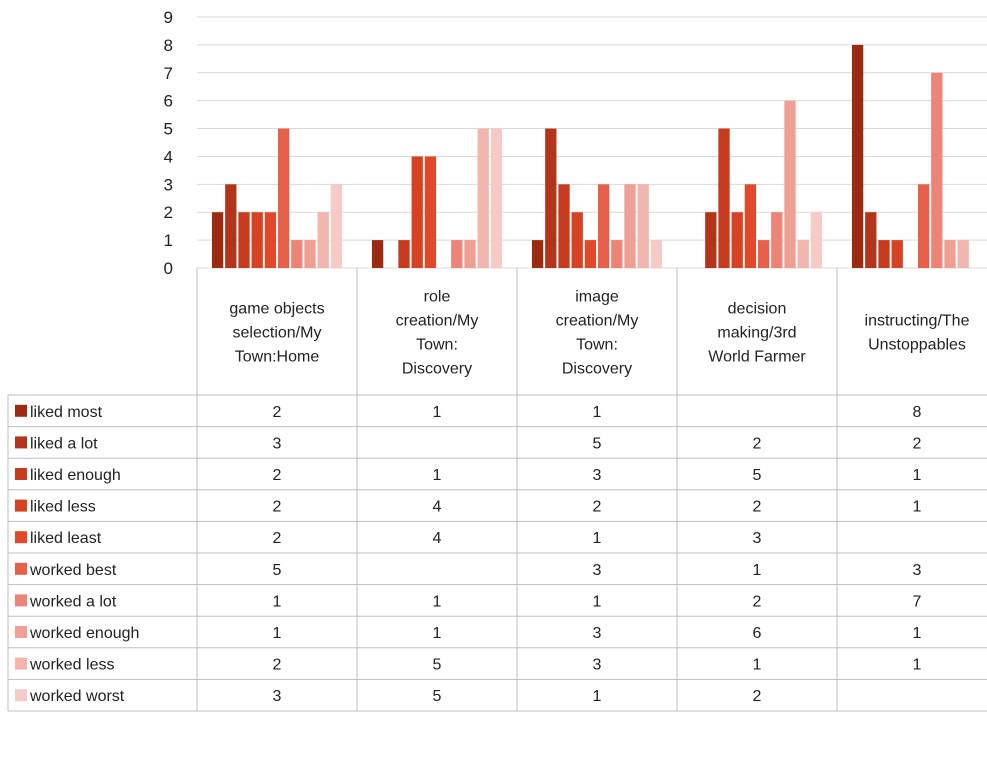 The width and height of the screenshot is (987, 774). What do you see at coordinates (756, 333) in the screenshot?
I see `category-label: making/3rd` at bounding box center [756, 333].